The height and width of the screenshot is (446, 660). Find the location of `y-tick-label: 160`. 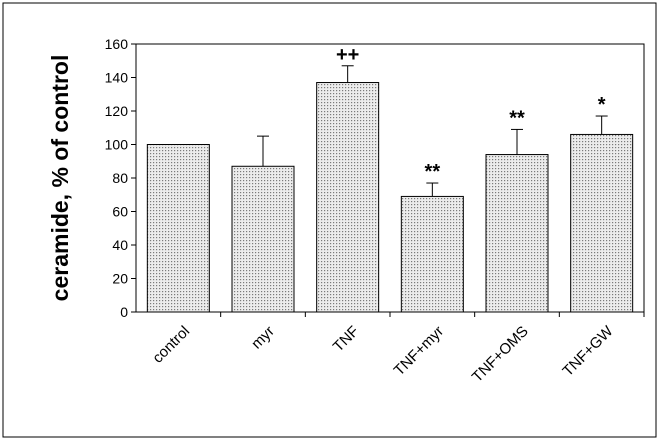

y-tick-label: 160 is located at coordinates (117, 44).